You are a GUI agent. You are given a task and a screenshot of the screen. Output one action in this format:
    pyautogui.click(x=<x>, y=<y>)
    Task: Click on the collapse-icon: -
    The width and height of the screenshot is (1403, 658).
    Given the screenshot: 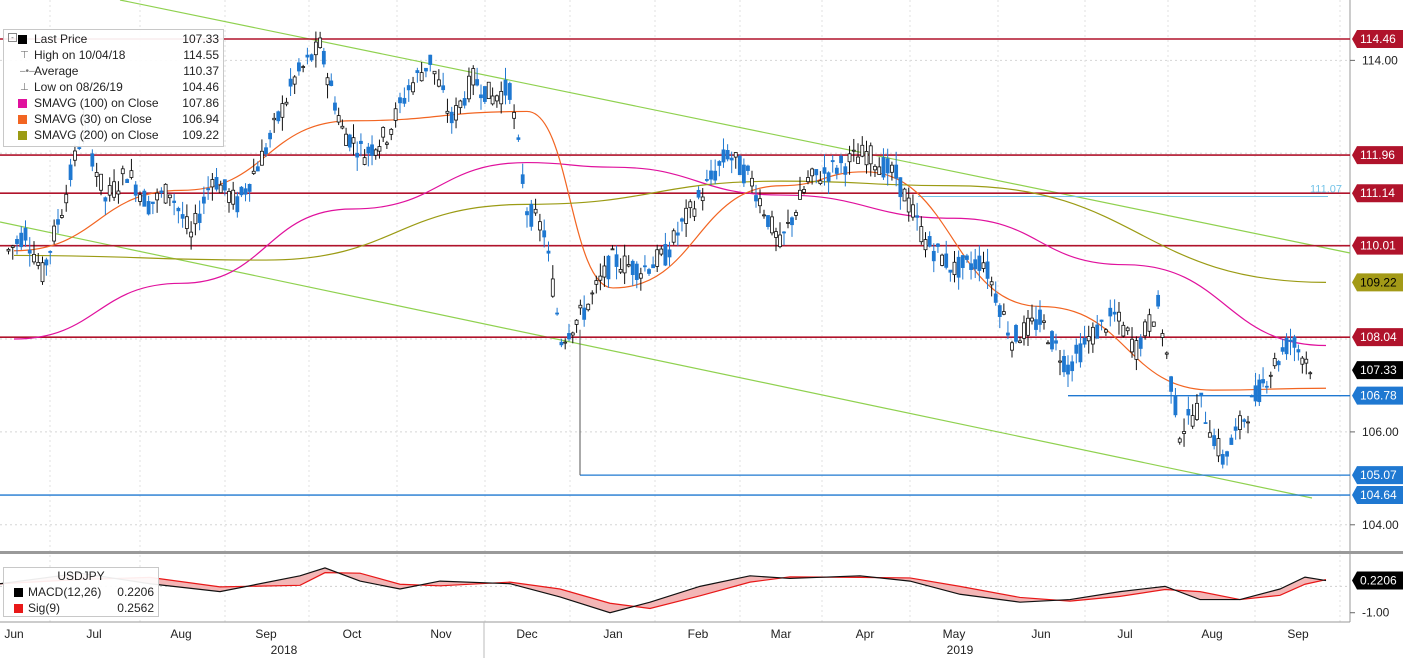 What is the action you would take?
    pyautogui.click(x=12, y=37)
    